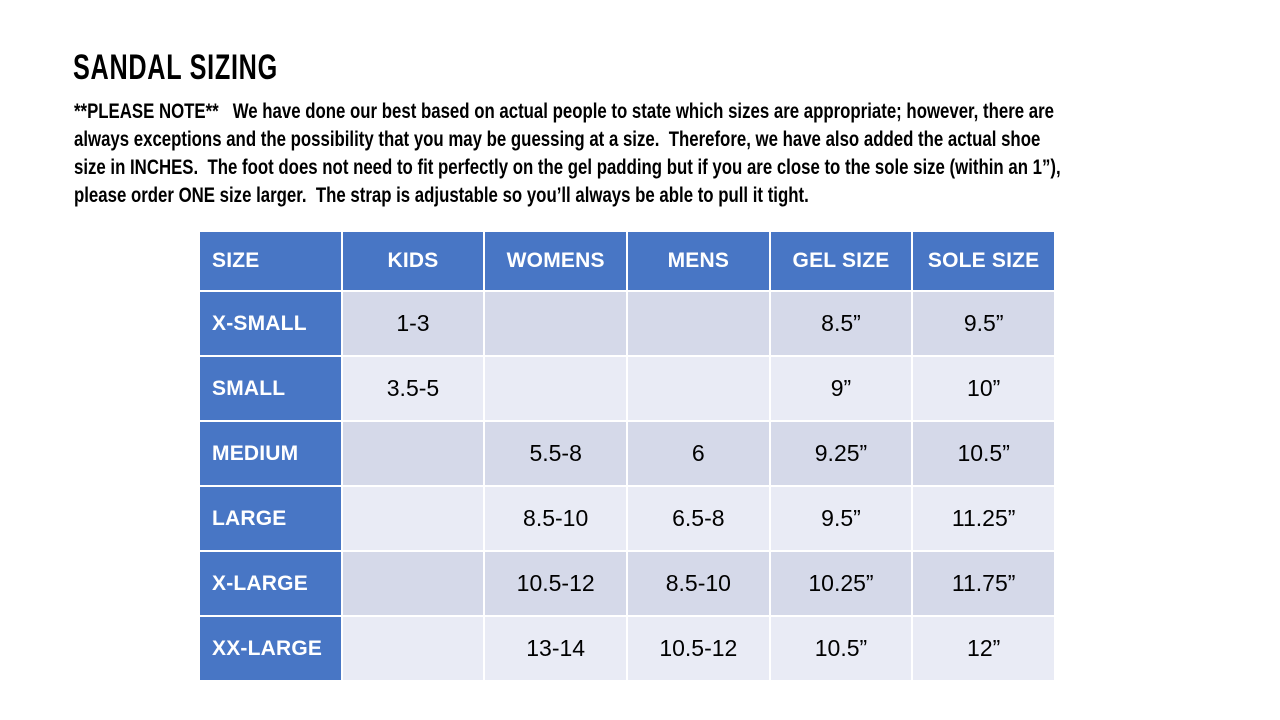 The image size is (1280, 720). Describe the element at coordinates (413, 261) in the screenshot. I see `column-header-kids: KIDS` at that location.